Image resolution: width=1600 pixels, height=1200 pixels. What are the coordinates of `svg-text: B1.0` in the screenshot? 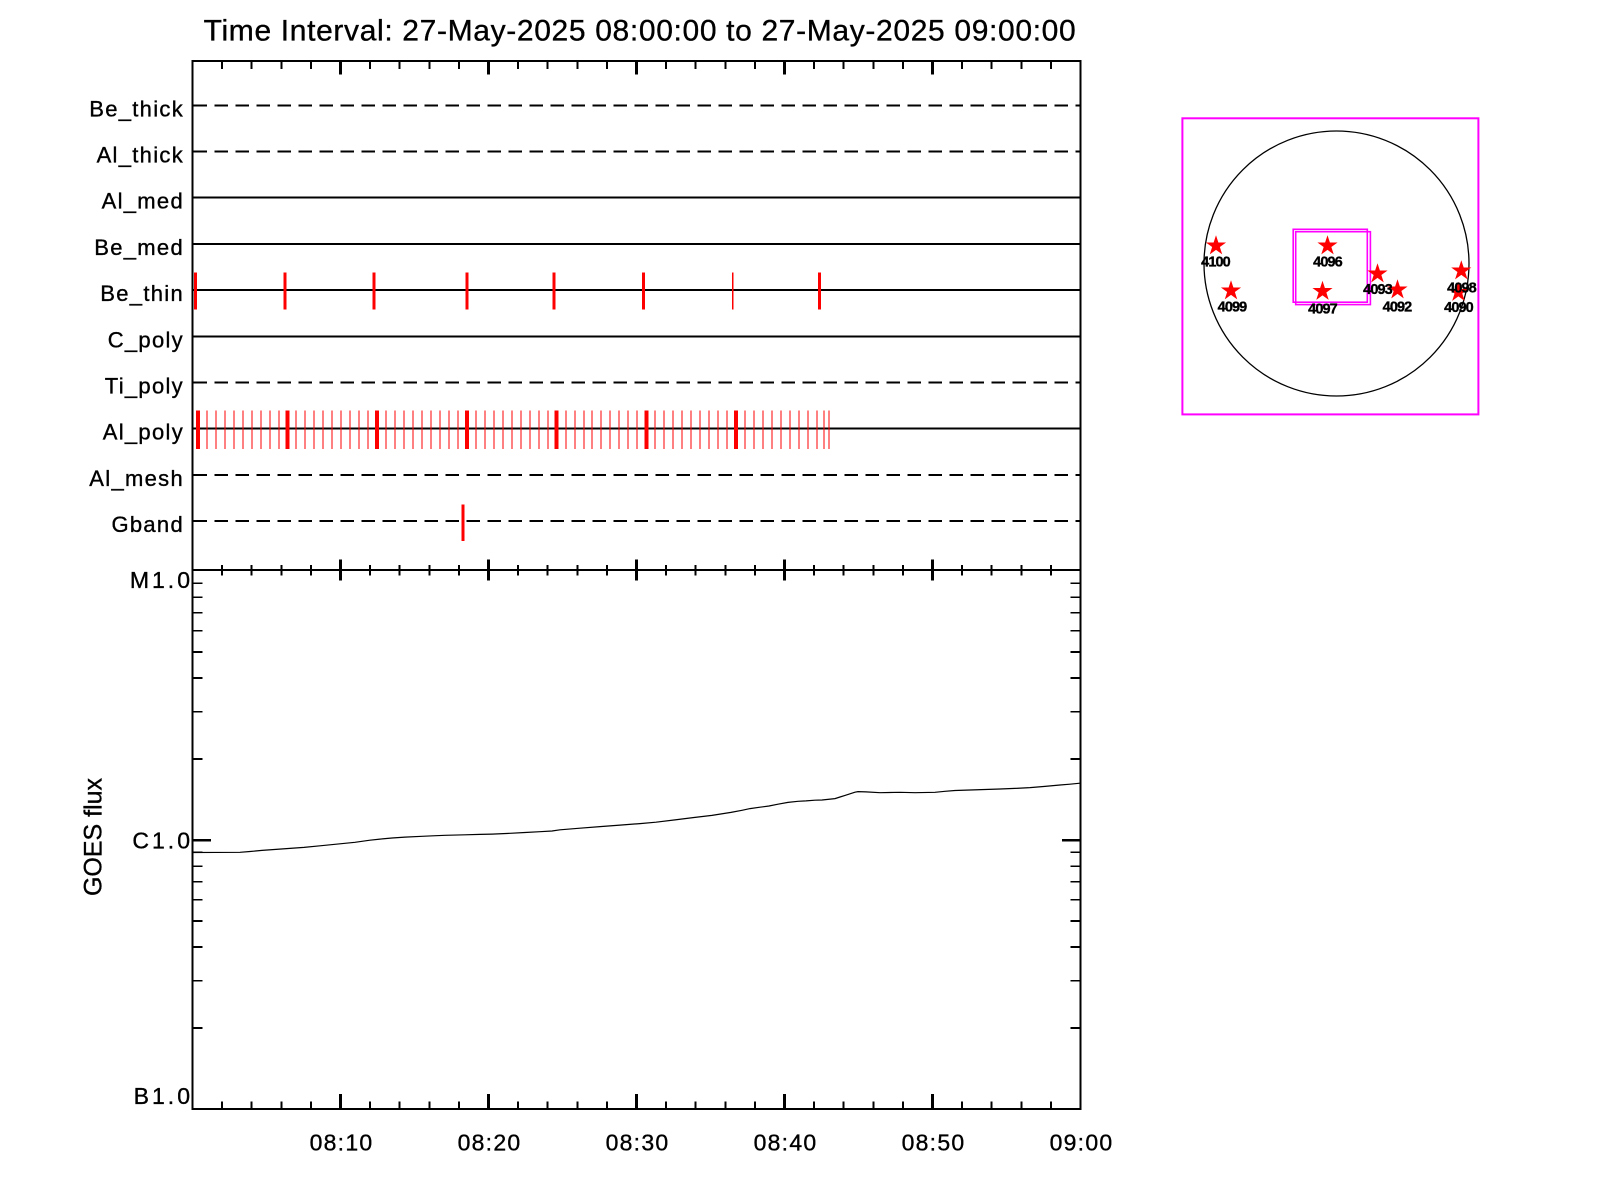 It's located at (163, 1096).